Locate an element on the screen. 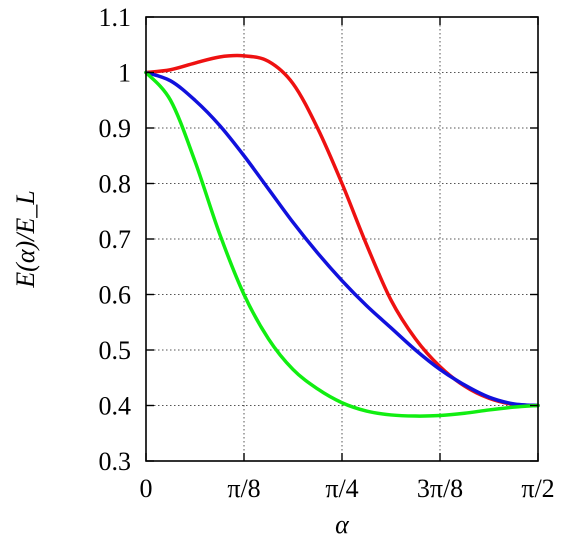  y-tick-label: 0.5 is located at coordinates (115, 350).